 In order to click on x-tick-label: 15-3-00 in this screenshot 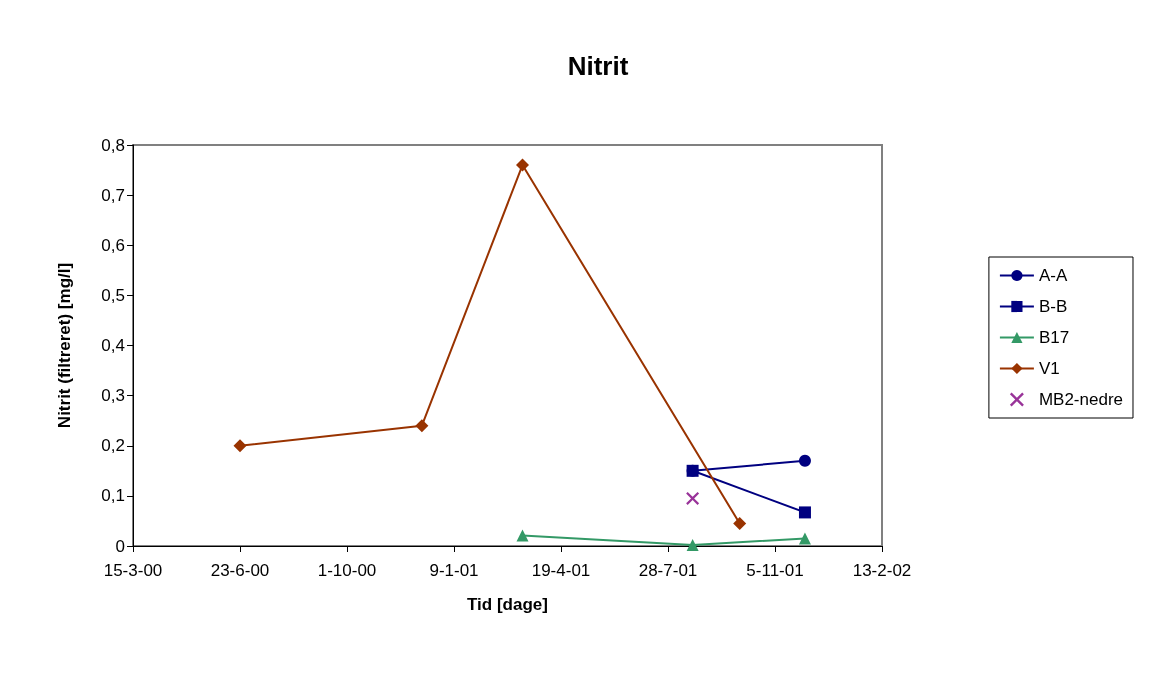, I will do `click(133, 570)`.